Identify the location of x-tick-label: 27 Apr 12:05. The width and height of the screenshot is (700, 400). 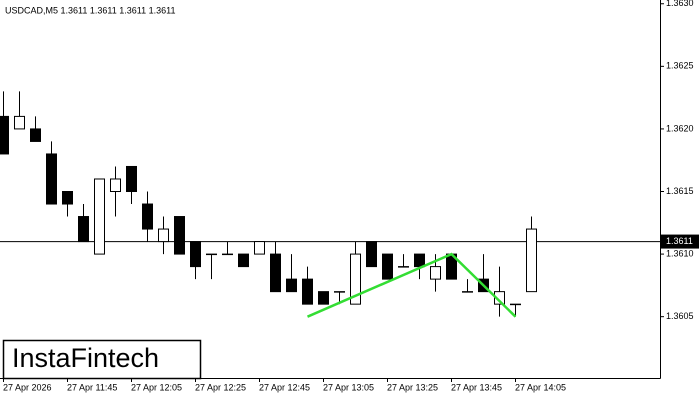
(156, 387).